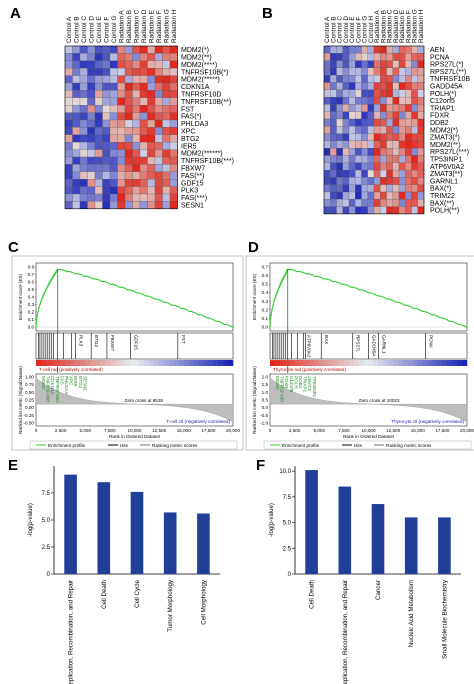  I want to click on heatmap-row-label: BTG2, so click(190, 139).